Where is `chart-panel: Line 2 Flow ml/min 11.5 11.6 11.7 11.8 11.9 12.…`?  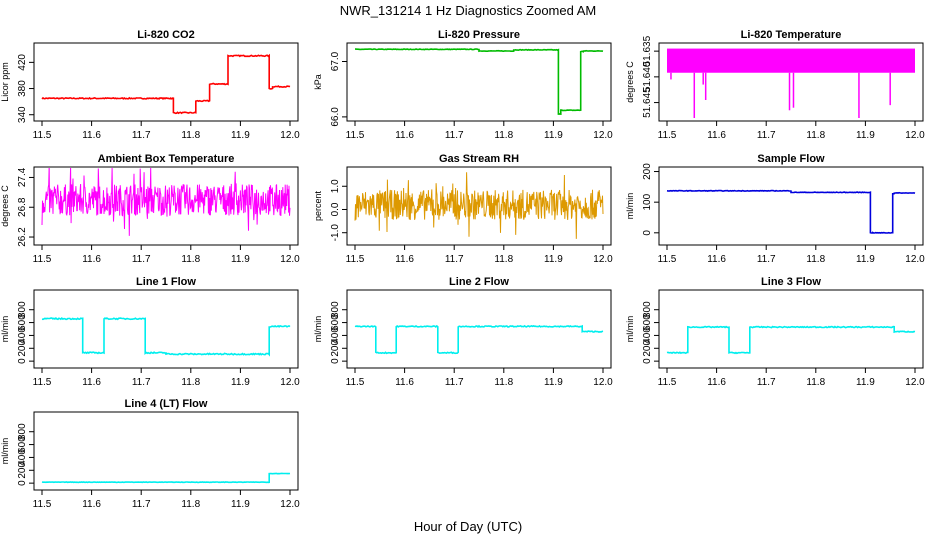 chart-panel: Line 2 Flow ml/min 11.5 11.6 11.7 11.8 11.9 12.… is located at coordinates (463, 332).